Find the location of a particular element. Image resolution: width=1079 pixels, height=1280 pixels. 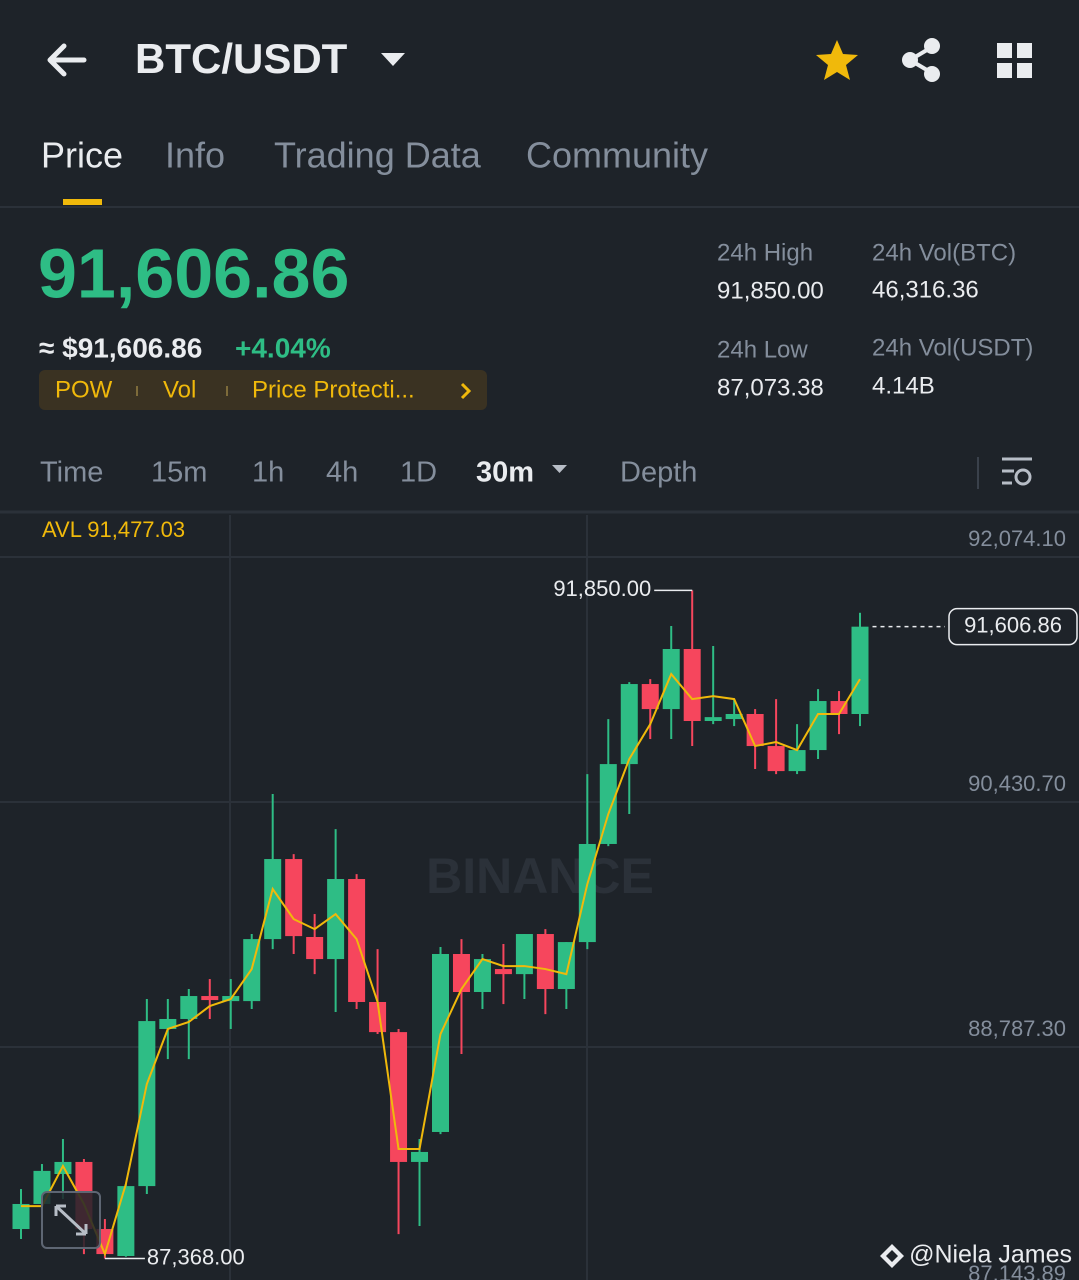

interval: 15m is located at coordinates (179, 473).